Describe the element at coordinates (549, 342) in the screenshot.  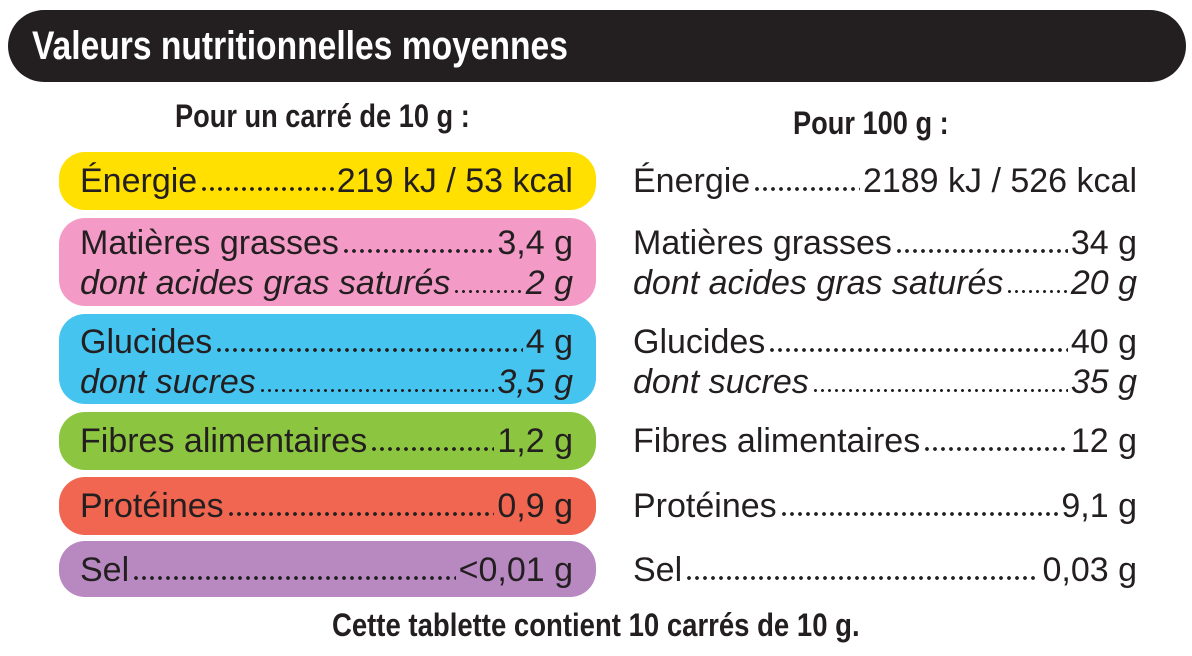
I see `value-glucides-square: 4 g` at that location.